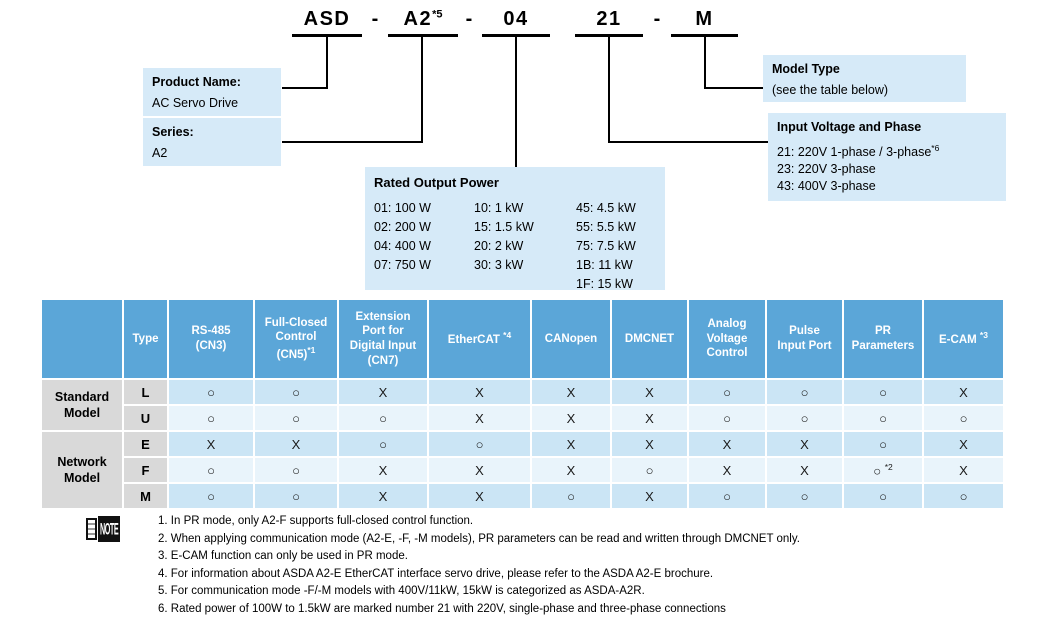  I want to click on header-text: EtherCAT, so click(473, 340).